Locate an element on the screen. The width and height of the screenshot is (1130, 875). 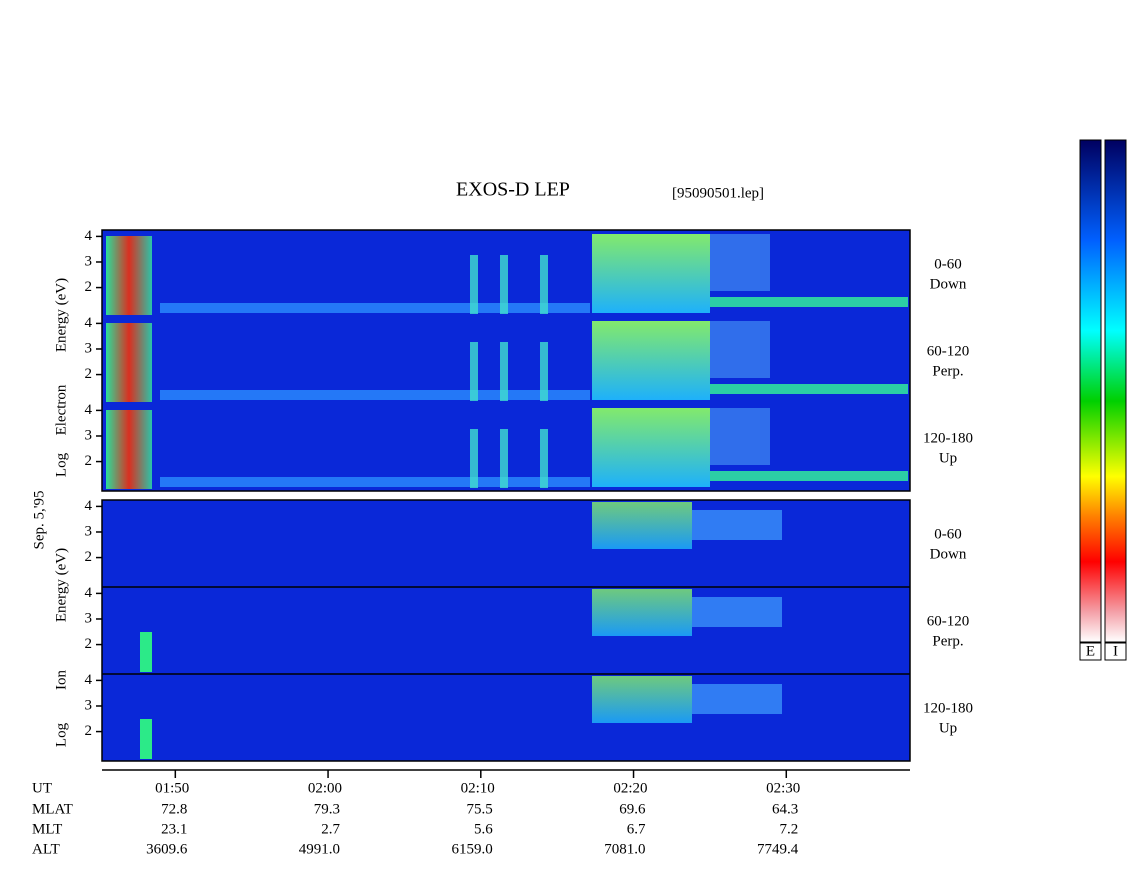
ephemeris-label: MLT is located at coordinates (47, 829).